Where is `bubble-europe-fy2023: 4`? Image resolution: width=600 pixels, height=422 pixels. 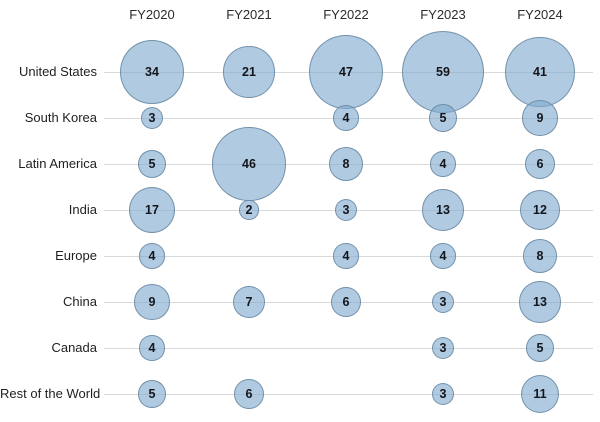
bubble-europe-fy2023: 4 is located at coordinates (443, 256).